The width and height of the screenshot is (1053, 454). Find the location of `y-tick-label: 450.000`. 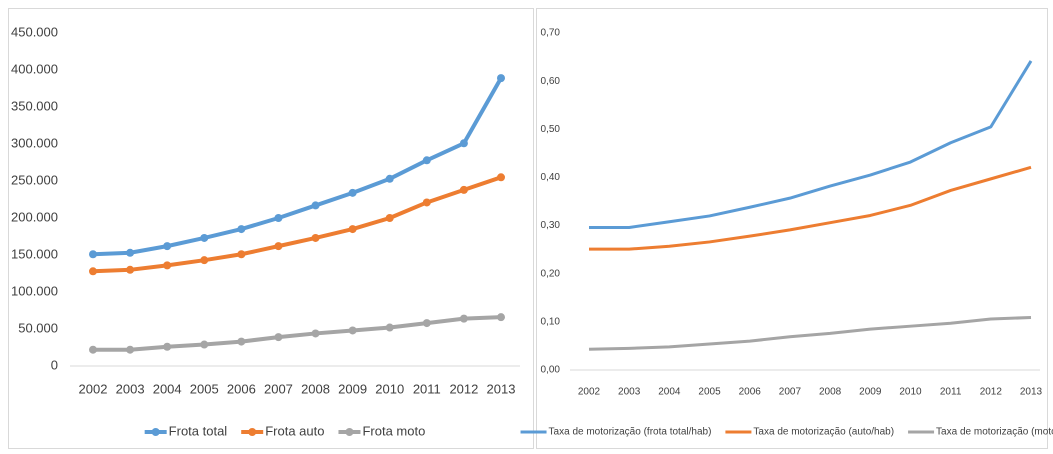

y-tick-label: 450.000 is located at coordinates (34, 31).